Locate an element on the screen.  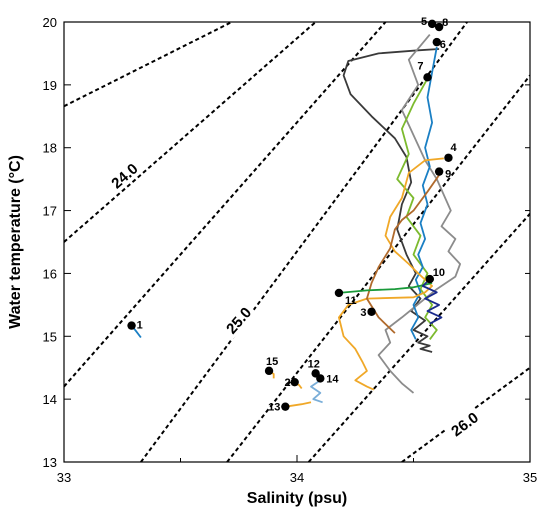
station-label: 7 is located at coordinates (420, 66).